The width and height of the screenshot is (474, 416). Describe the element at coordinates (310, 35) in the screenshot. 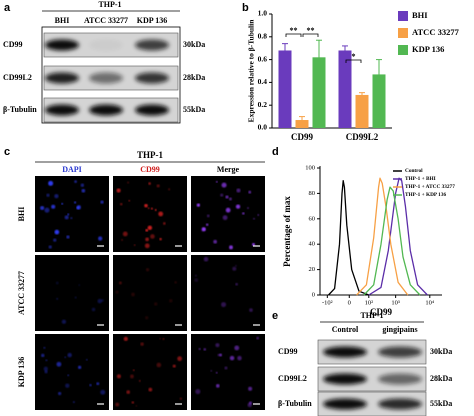

I see `significance-bracket` at that location.